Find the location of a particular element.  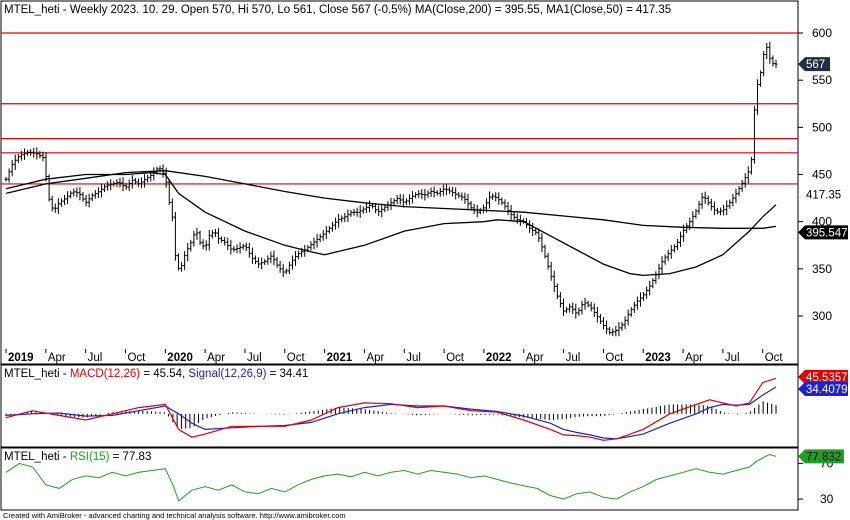

rsi-value-tags: 77.832 is located at coordinates (821, 456).